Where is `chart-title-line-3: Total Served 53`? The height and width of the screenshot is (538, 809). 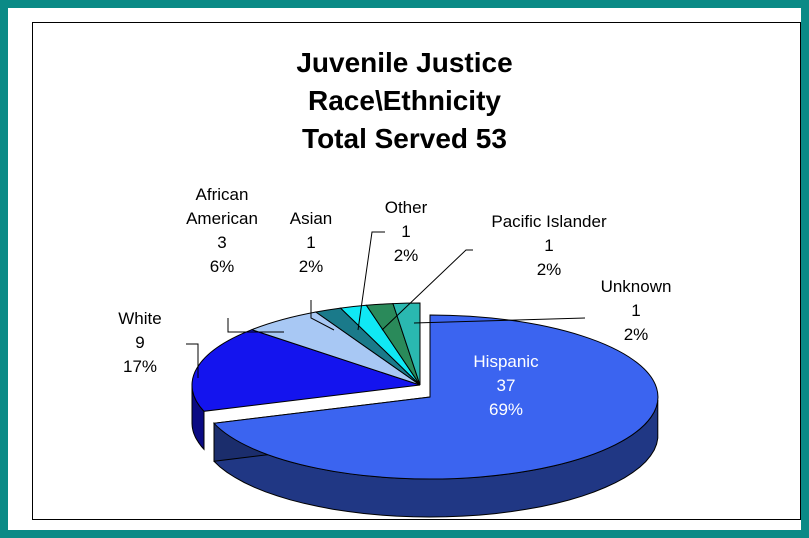
chart-title-line-3: Total Served 53 is located at coordinates (404, 138).